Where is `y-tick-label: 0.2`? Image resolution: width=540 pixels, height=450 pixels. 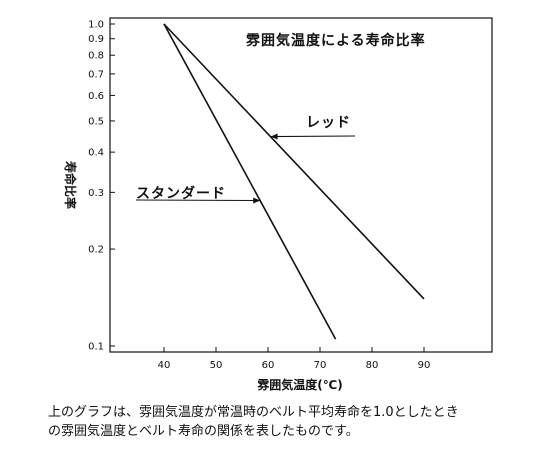 y-tick-label: 0.2 is located at coordinates (96, 250).